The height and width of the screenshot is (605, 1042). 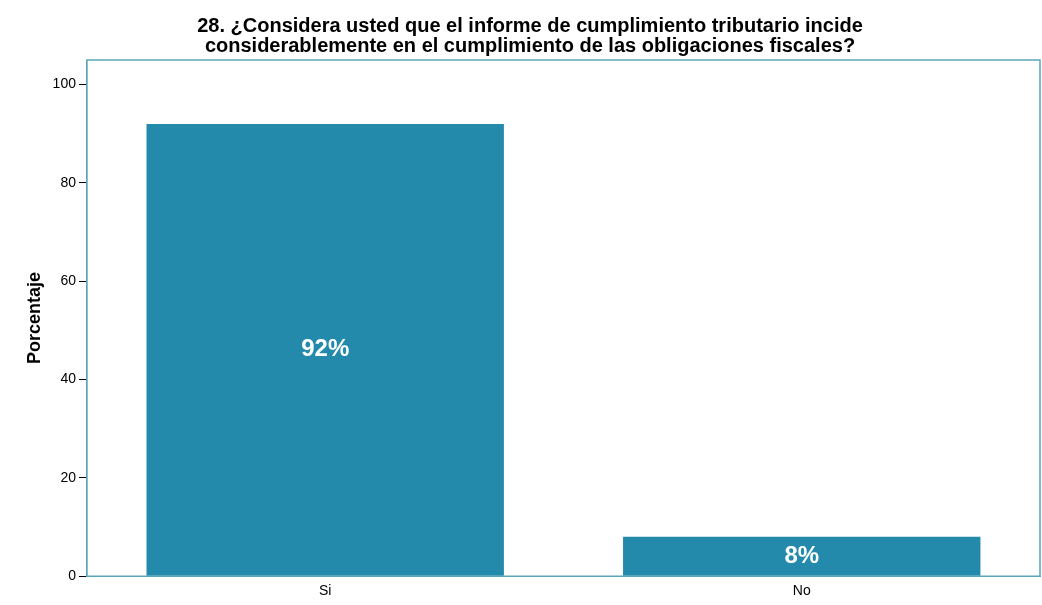 I want to click on y-tick-label: 0, so click(x=72, y=575).